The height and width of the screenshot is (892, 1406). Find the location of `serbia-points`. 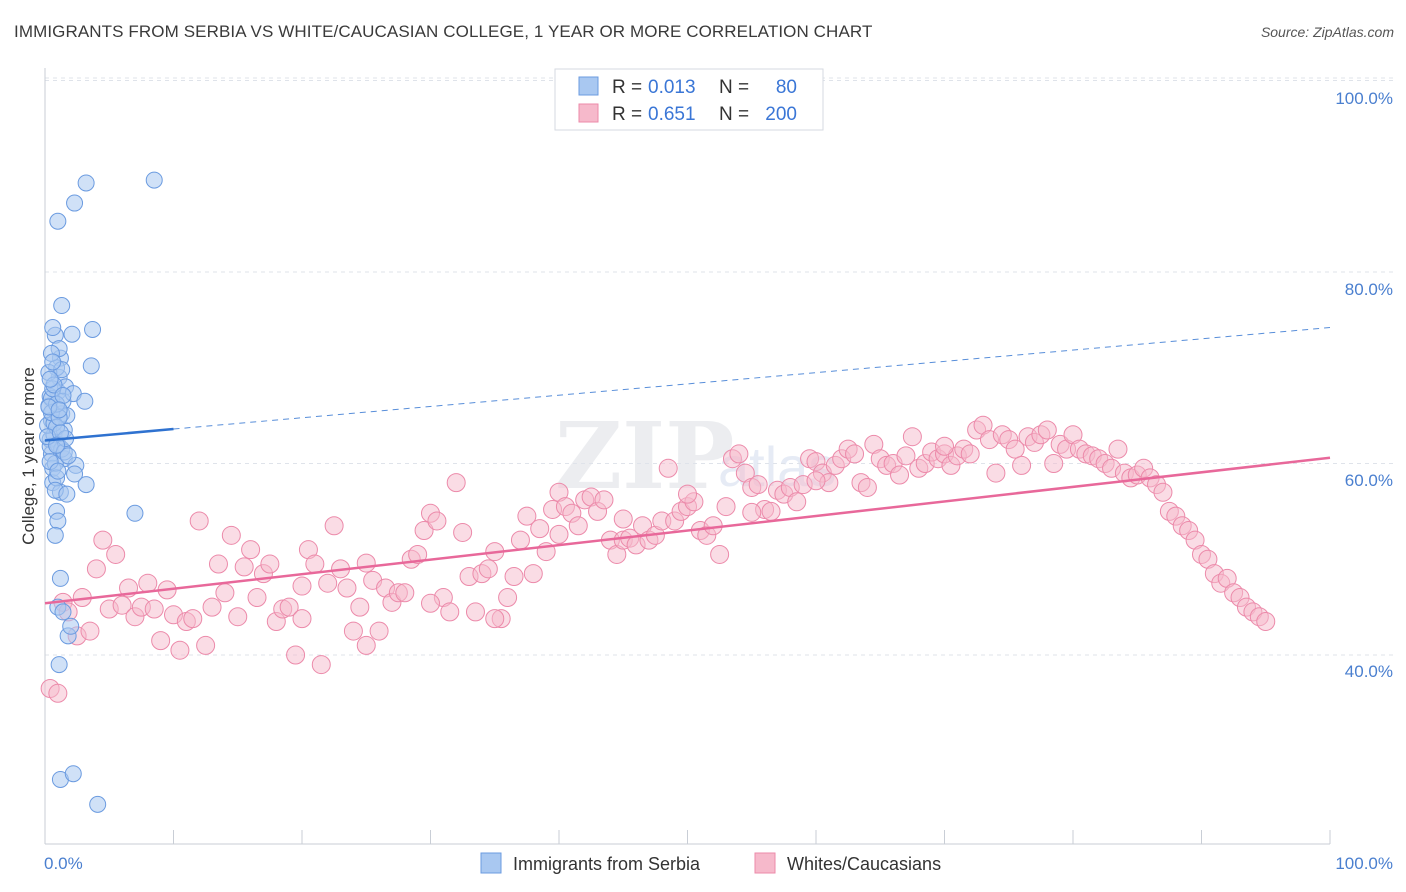

serbia-points is located at coordinates (101, 492).